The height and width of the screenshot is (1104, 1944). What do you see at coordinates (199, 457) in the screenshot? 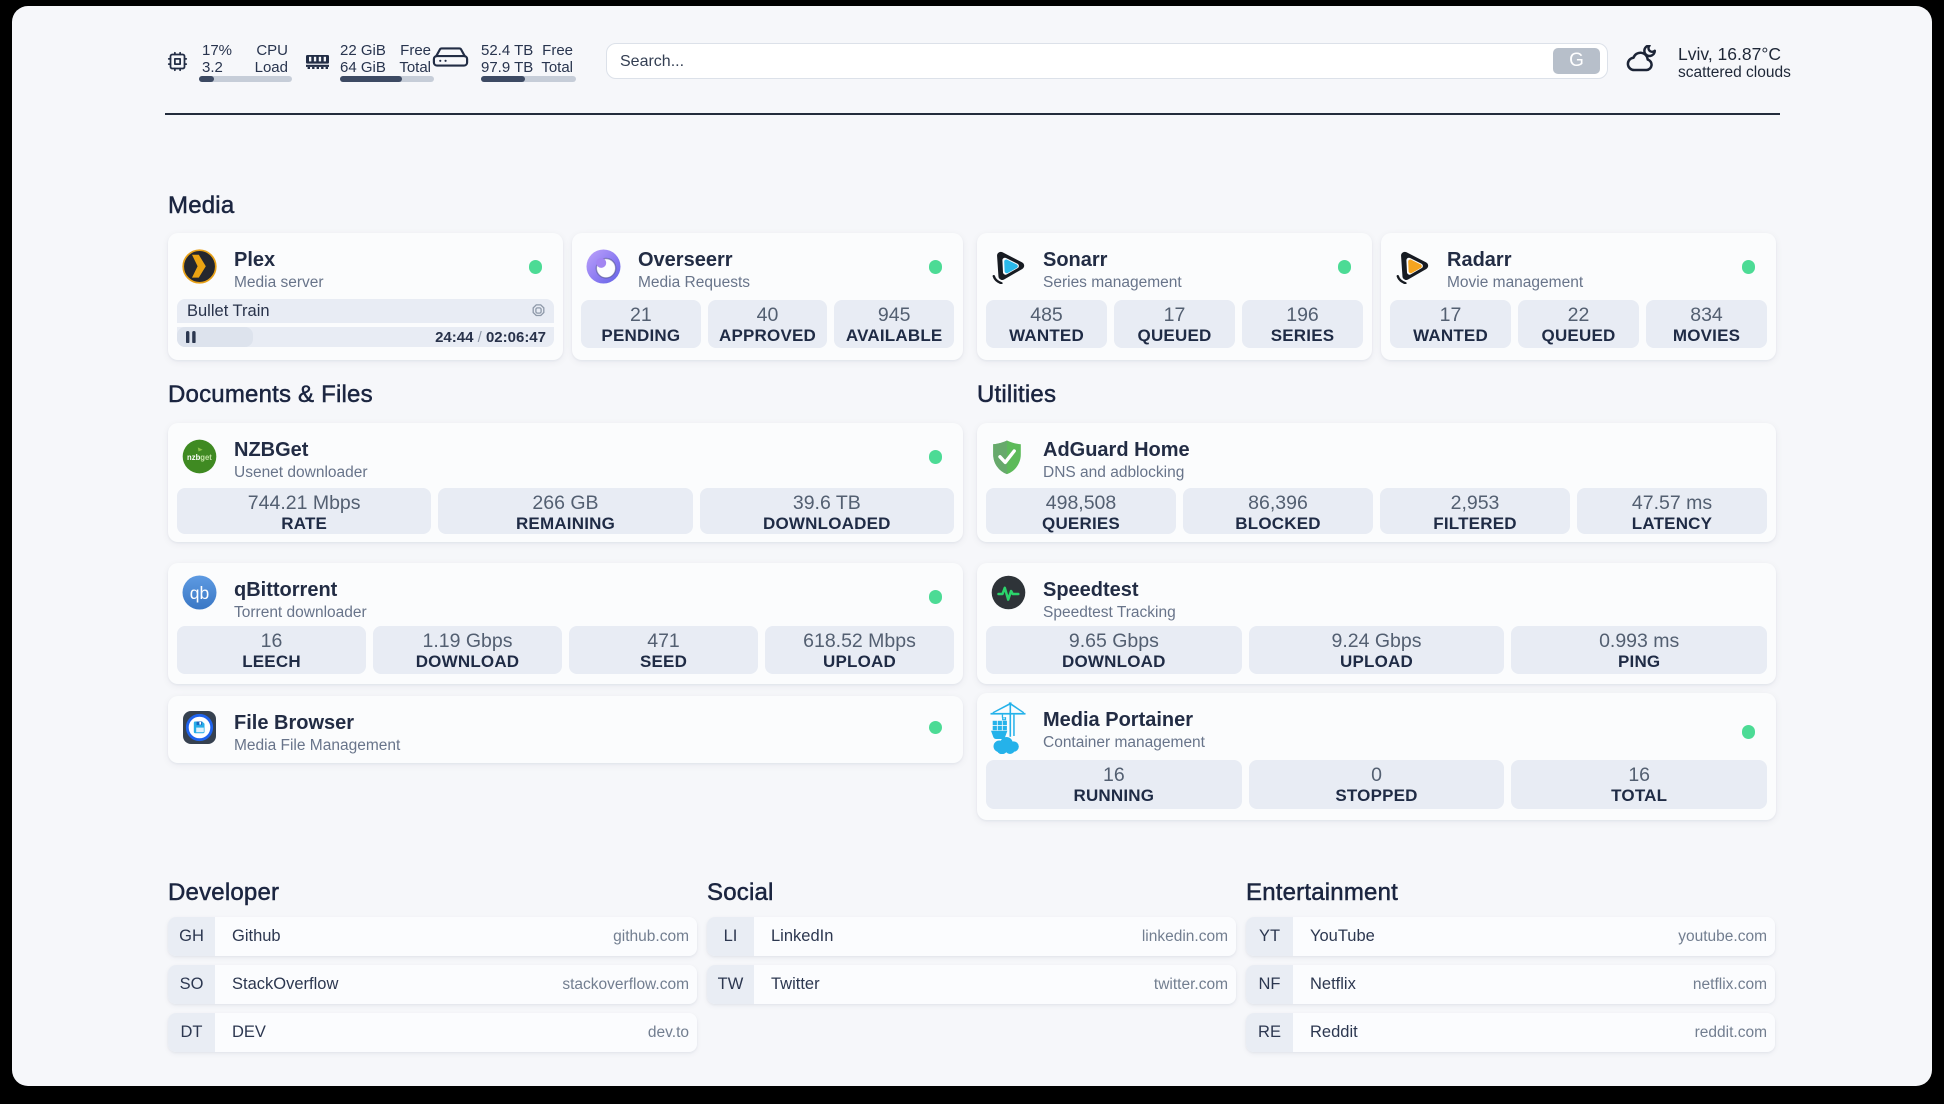
I see `svg-text: nzbget` at bounding box center [199, 457].